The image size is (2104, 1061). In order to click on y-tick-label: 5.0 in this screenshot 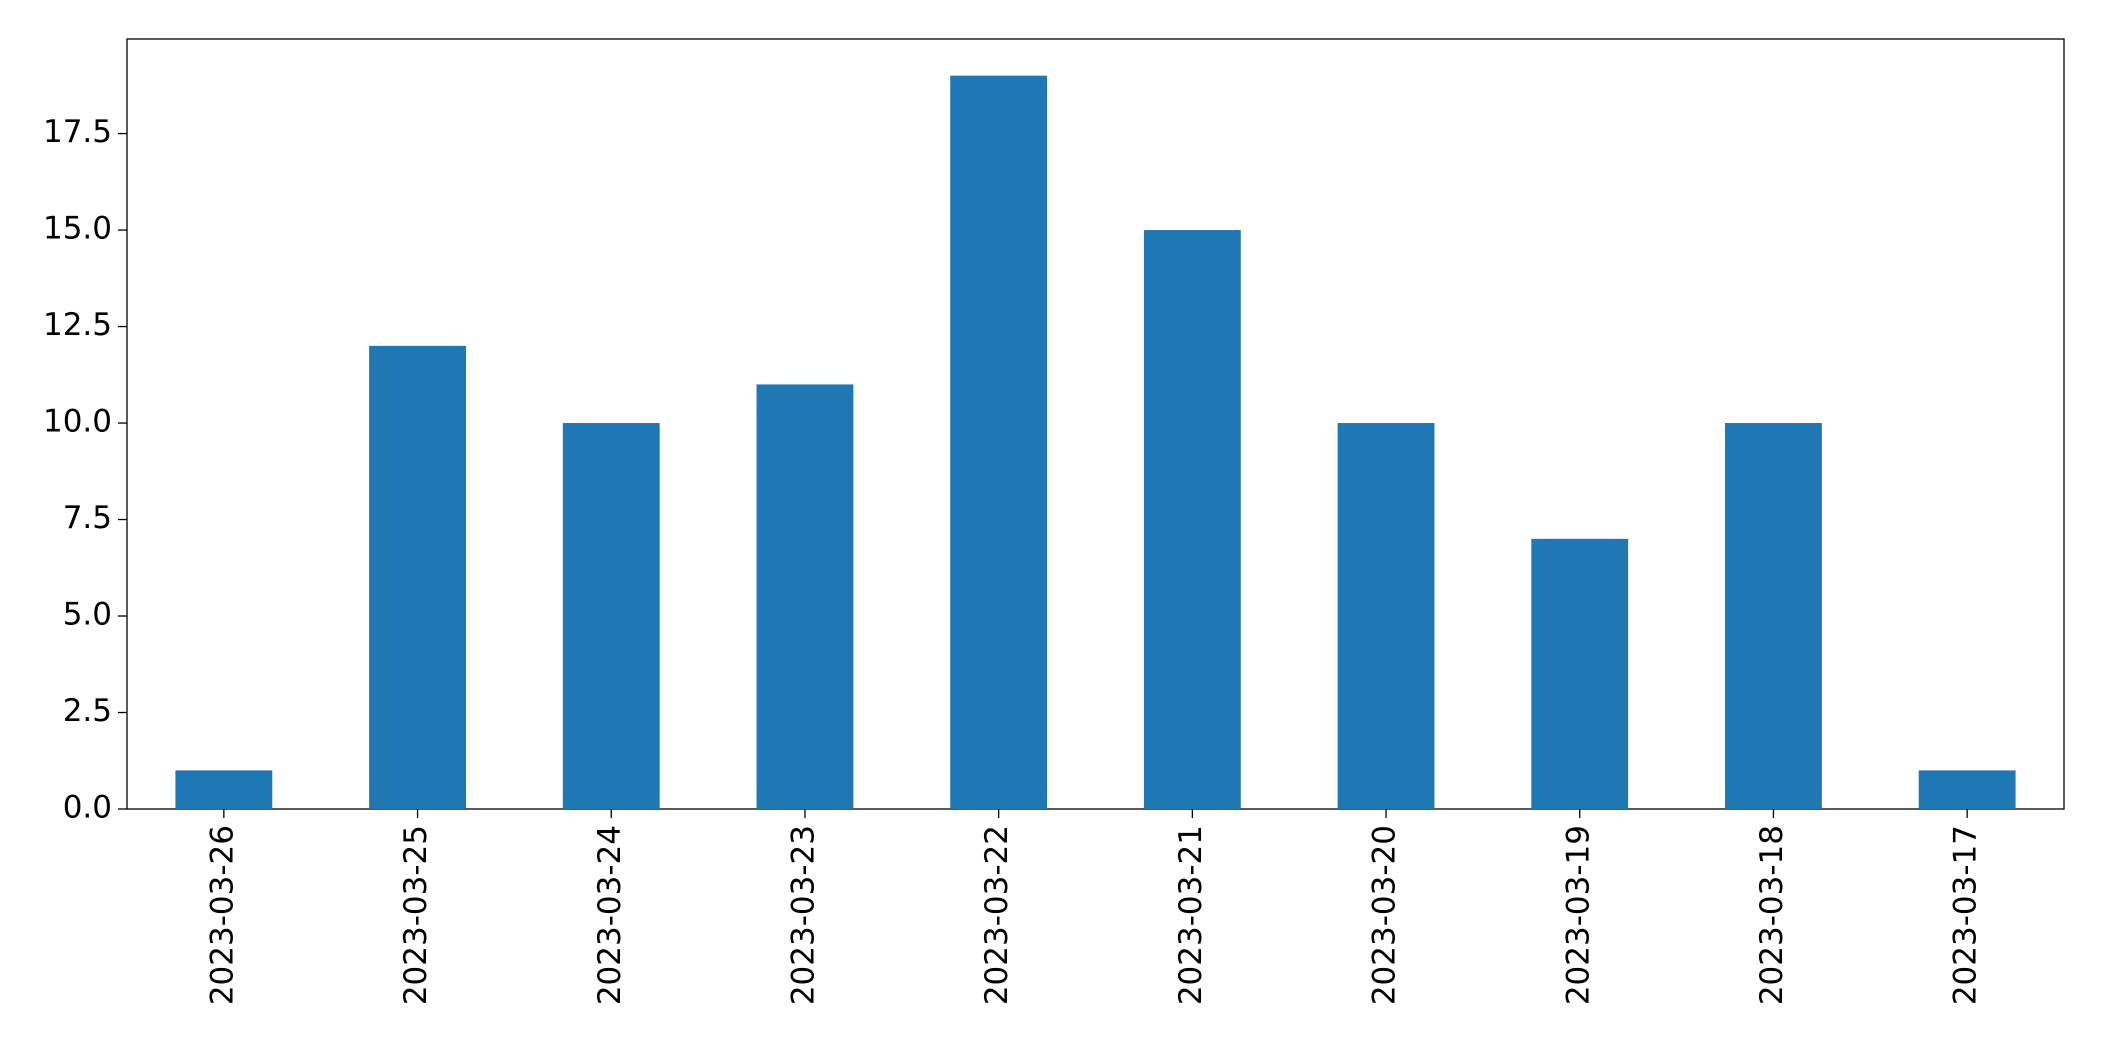, I will do `click(87, 615)`.